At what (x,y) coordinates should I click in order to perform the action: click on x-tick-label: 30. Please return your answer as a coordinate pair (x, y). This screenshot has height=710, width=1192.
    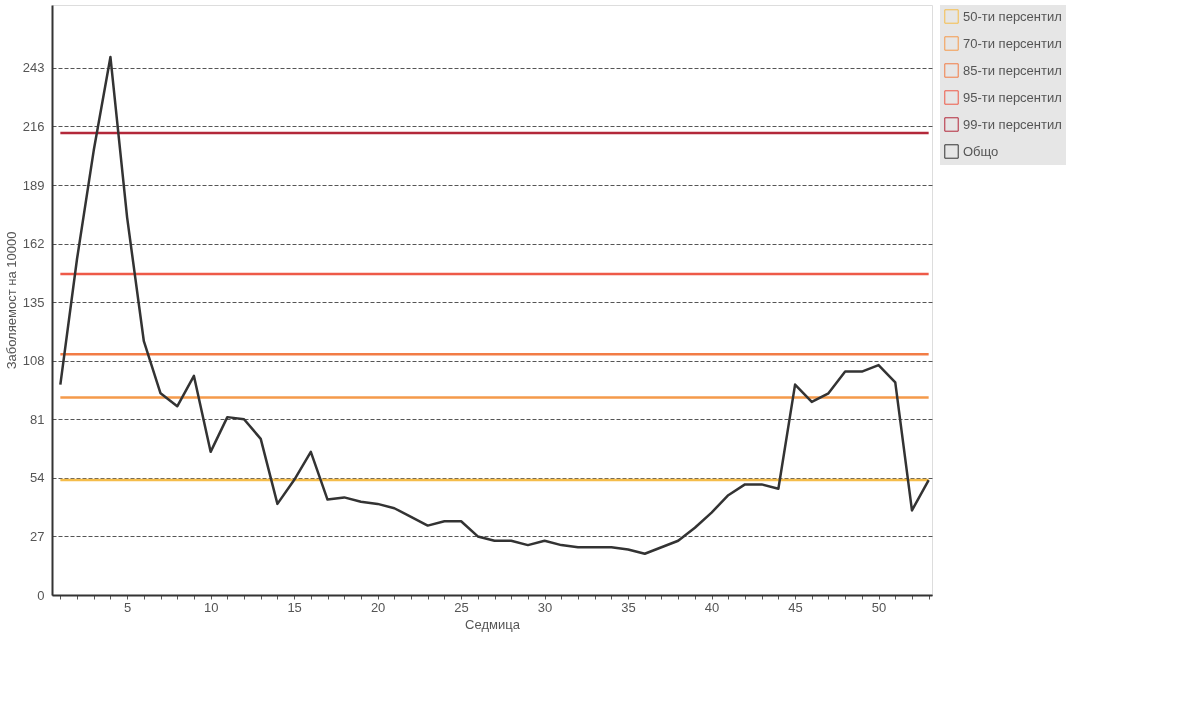
    Looking at the image, I should click on (545, 607).